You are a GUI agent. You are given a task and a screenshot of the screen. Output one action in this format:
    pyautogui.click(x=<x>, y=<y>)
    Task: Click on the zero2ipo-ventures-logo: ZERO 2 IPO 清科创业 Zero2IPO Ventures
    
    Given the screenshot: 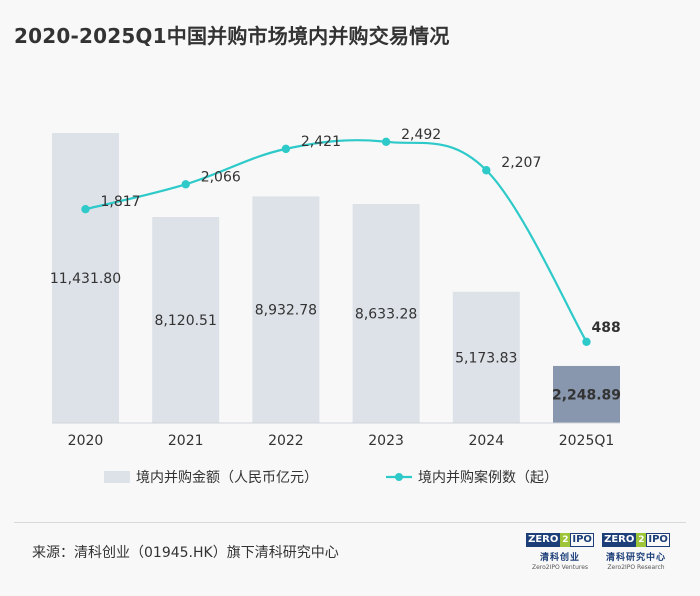 What is the action you would take?
    pyautogui.click(x=560, y=555)
    